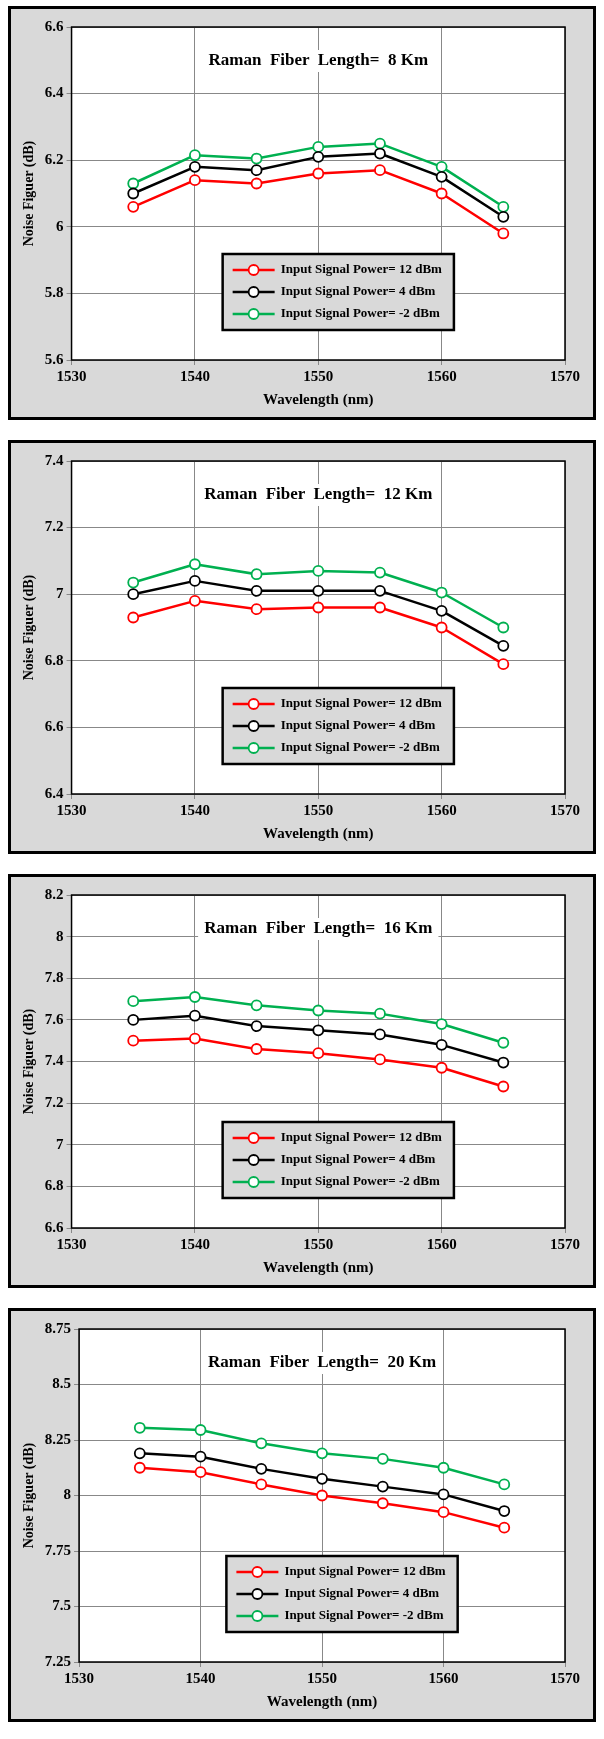 The height and width of the screenshot is (1739, 604). I want to click on y-tick-label: 8.2, so click(54, 893).